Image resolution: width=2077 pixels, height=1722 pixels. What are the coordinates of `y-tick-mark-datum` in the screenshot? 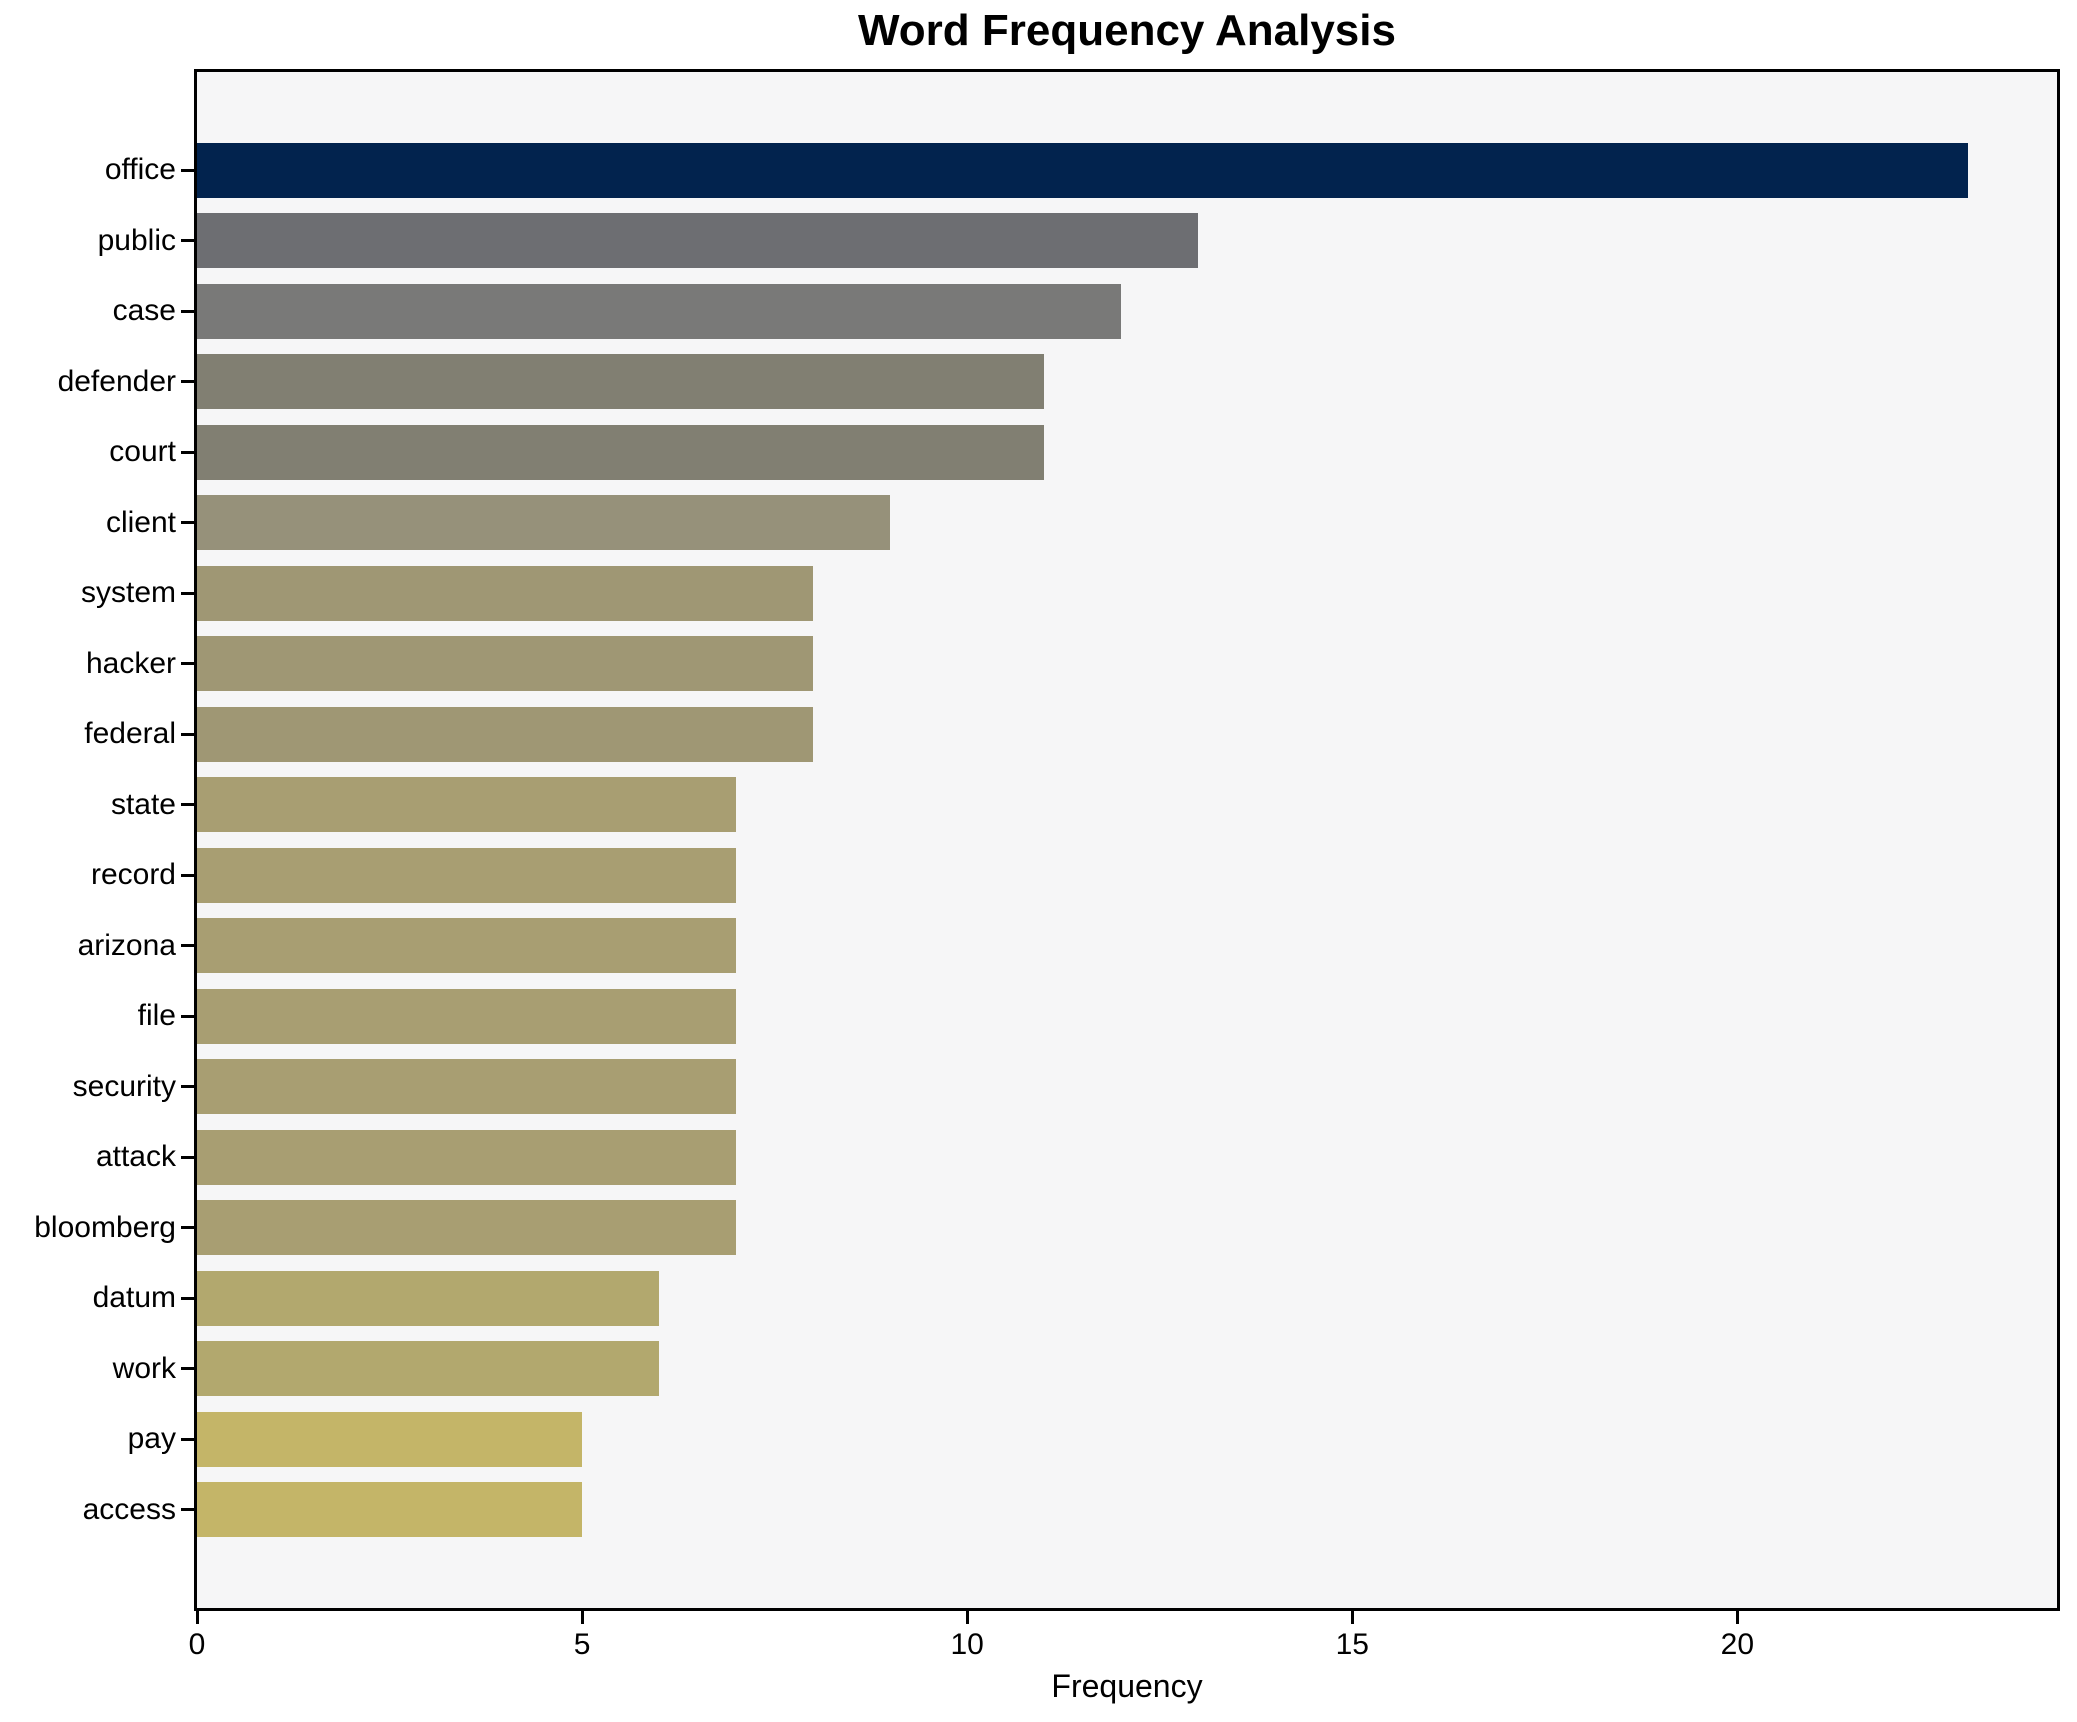 It's located at (187, 1298).